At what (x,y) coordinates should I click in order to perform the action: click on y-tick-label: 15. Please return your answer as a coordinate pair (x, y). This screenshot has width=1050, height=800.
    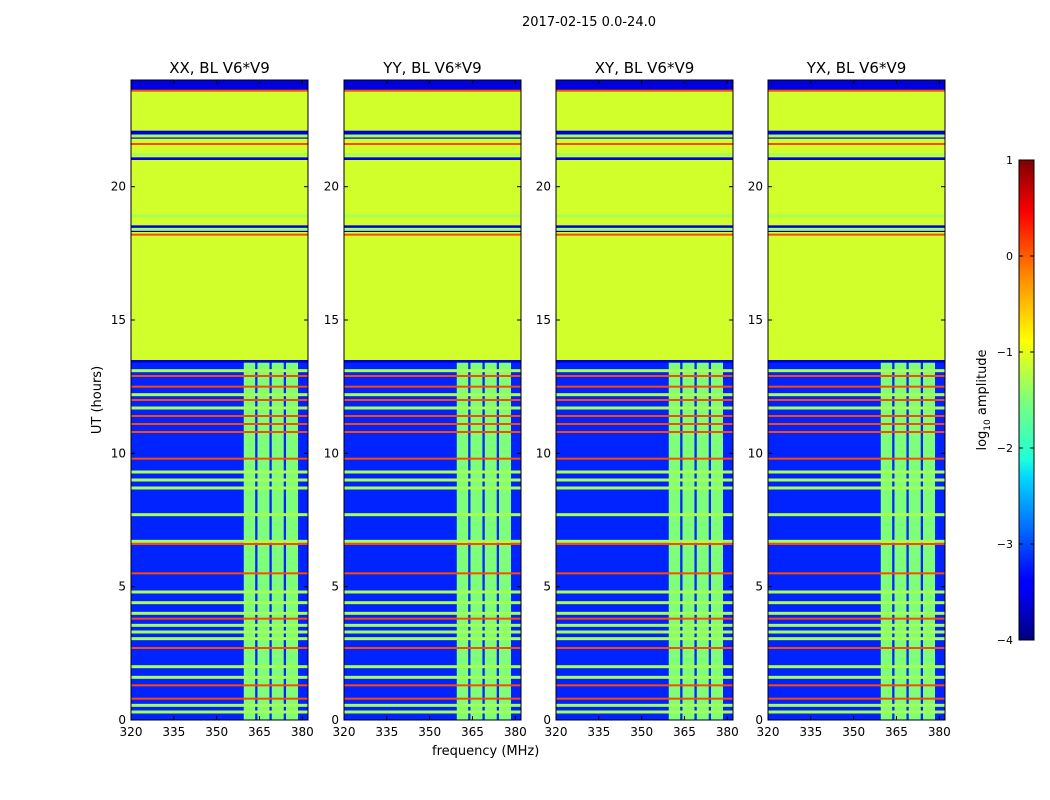
    Looking at the image, I should click on (543, 320).